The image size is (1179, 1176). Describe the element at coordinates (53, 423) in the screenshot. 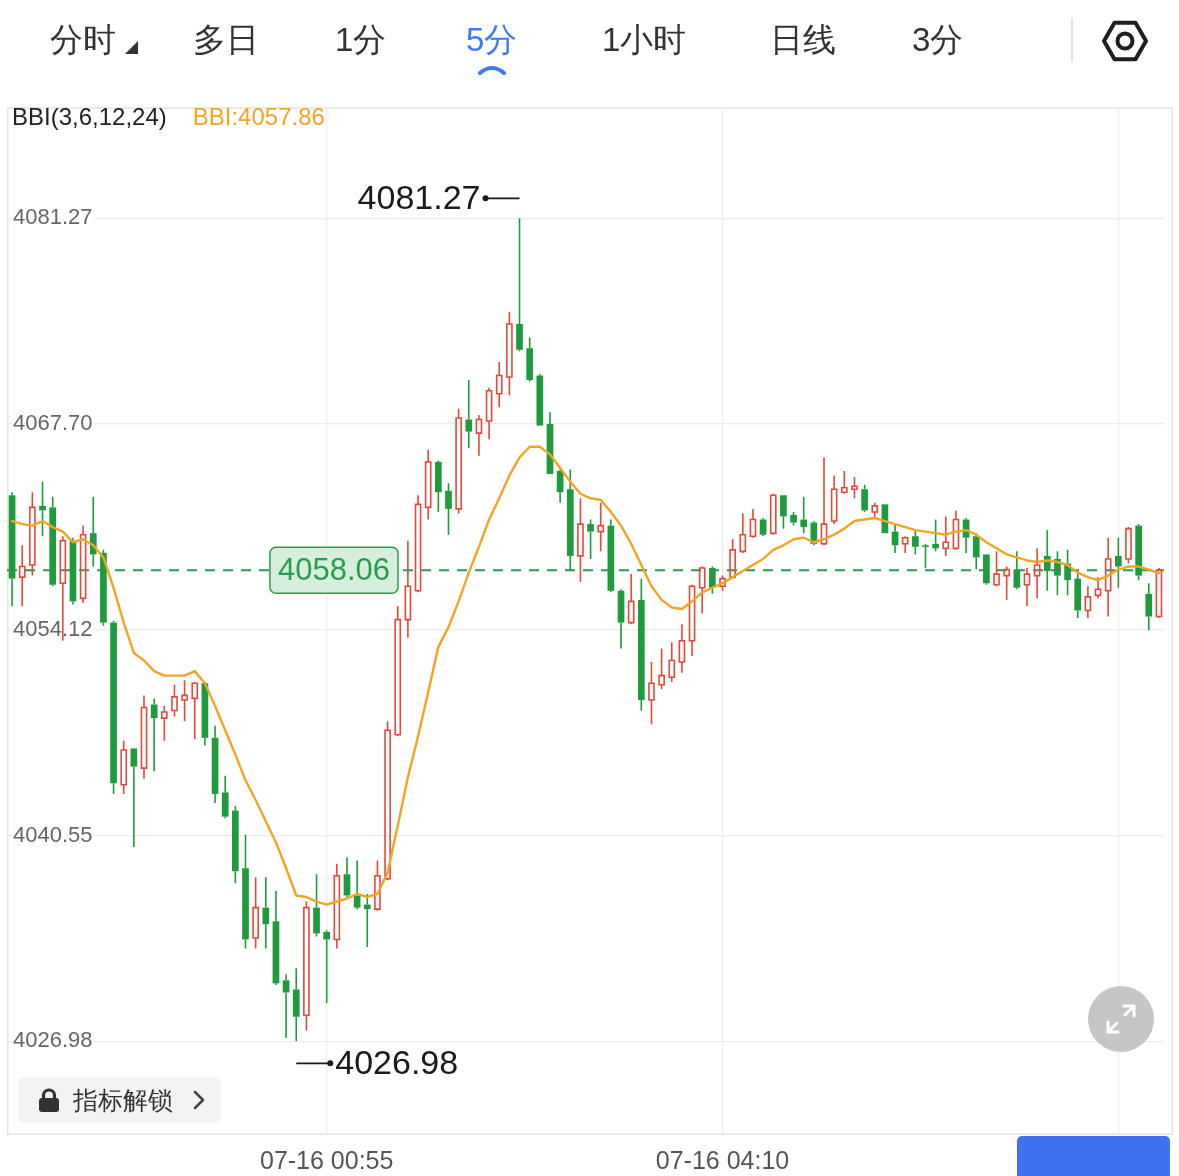

I see `y-tick-label: 4067.70` at that location.